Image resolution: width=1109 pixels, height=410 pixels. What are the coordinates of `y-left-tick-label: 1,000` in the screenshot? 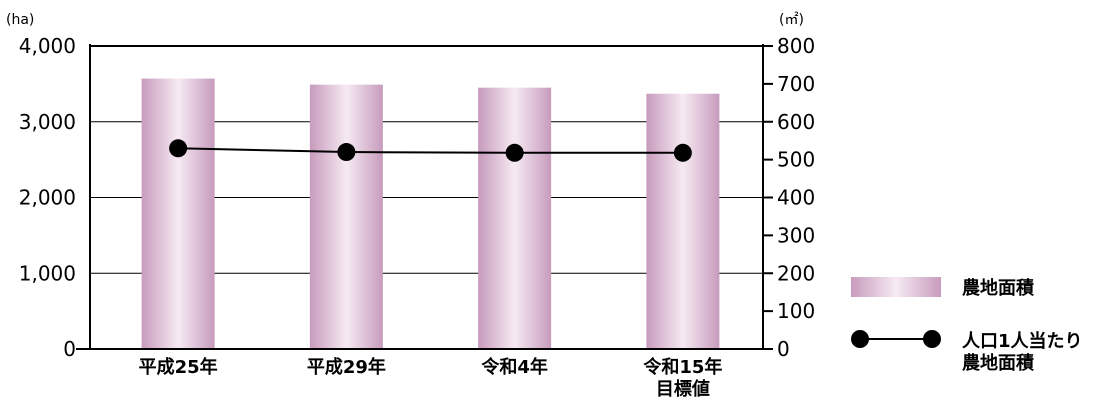 It's located at (47, 273).